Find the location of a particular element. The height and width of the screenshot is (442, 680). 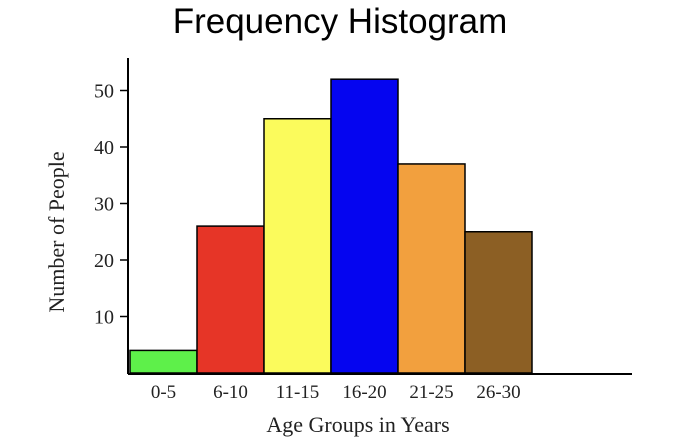

x-tick-label-26-30: 26-30 is located at coordinates (498, 392).